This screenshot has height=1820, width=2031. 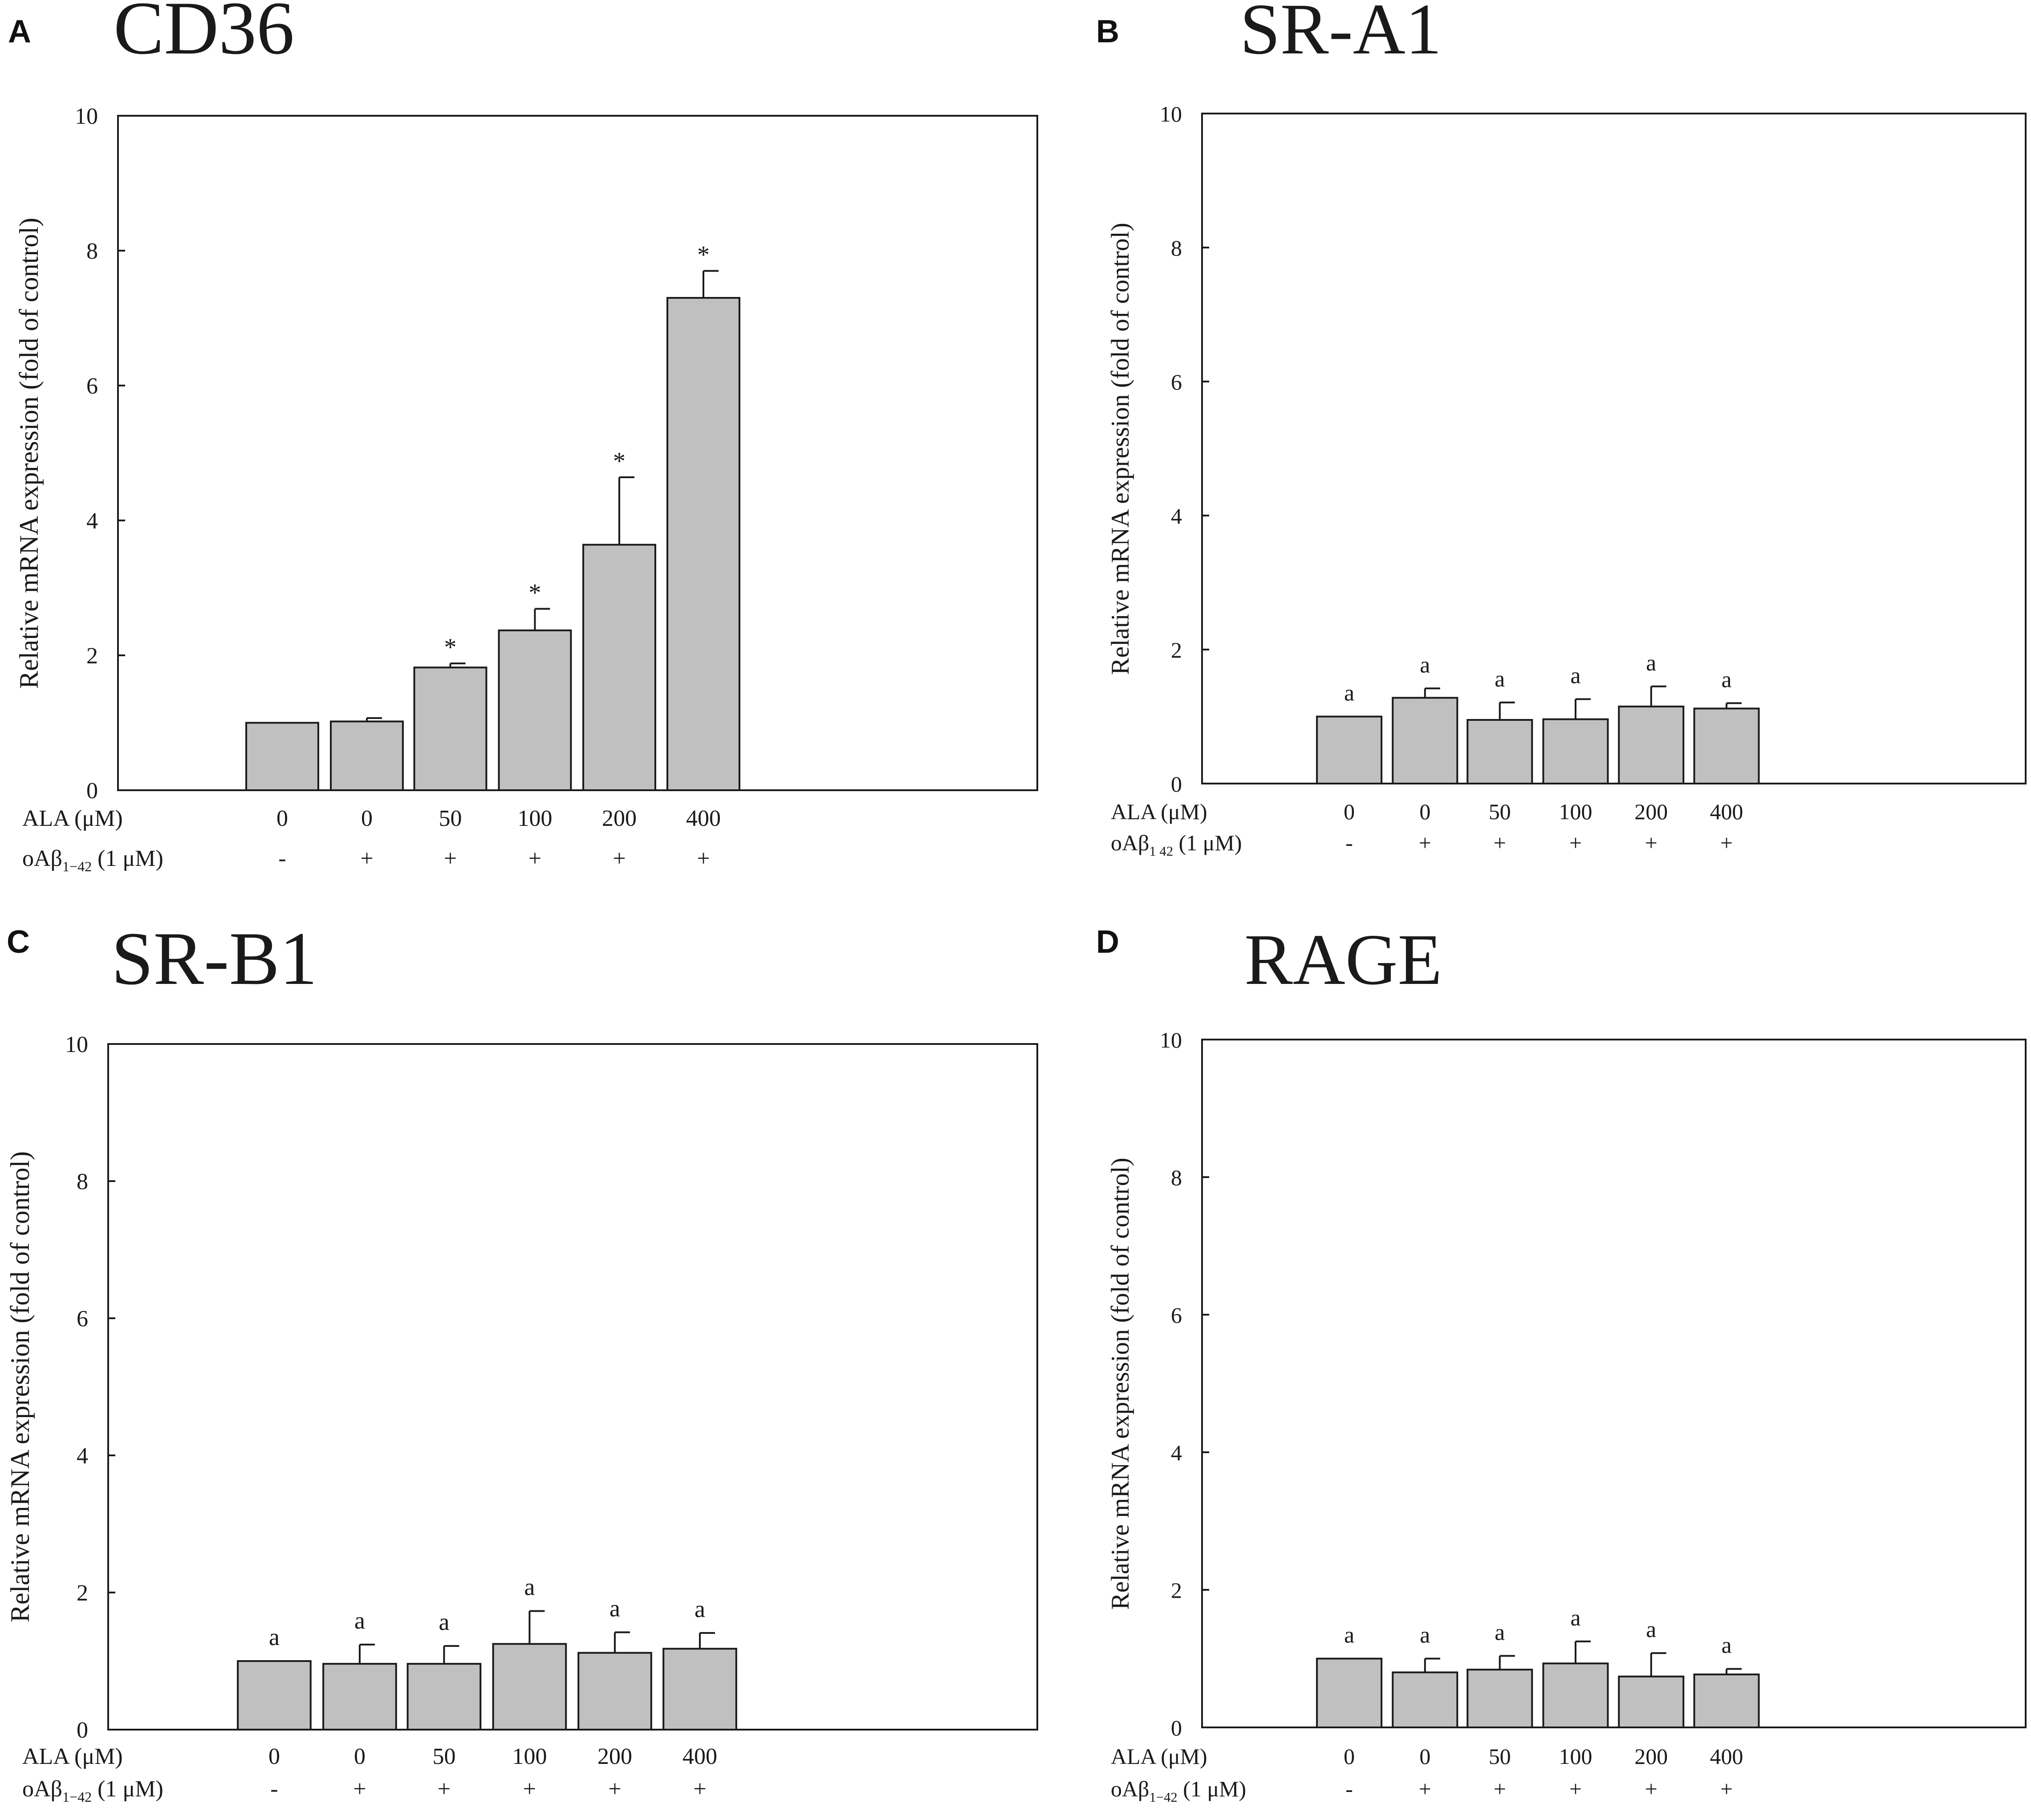 I want to click on chart-title: CD36, so click(x=204, y=35).